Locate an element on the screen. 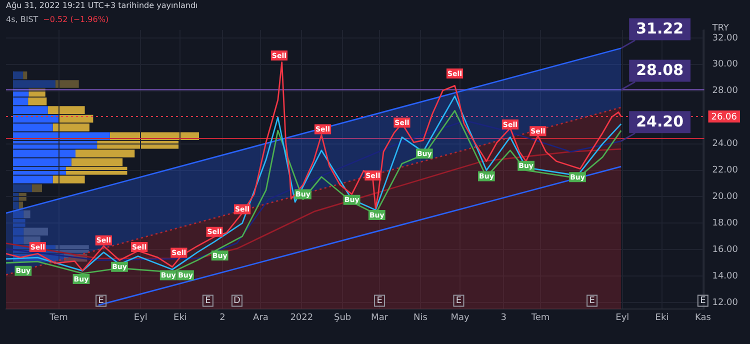 The height and width of the screenshot is (344, 750). chart-title: 4s, BIST is located at coordinates (22, 19).